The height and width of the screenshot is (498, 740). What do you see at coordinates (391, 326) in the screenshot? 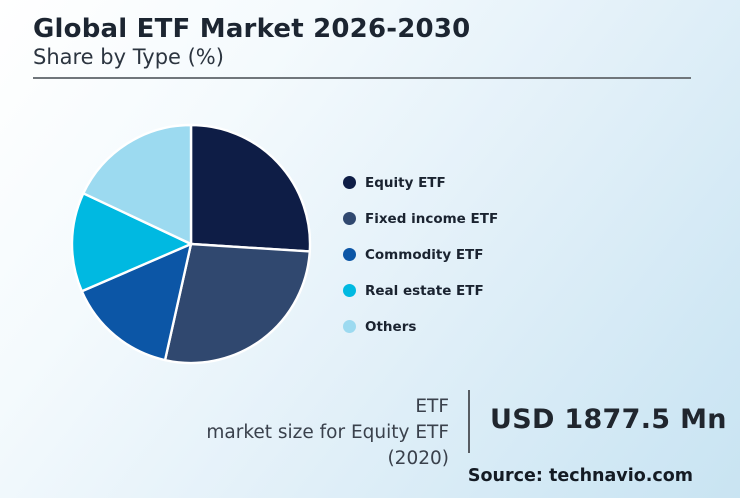
I see `legend-label: Others` at bounding box center [391, 326].